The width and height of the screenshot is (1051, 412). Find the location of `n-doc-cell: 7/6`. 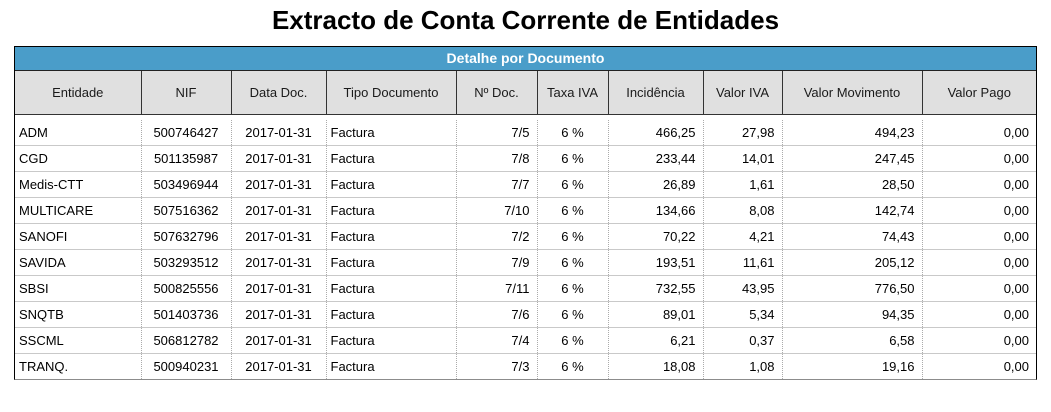

n-doc-cell: 7/6 is located at coordinates (496, 314).